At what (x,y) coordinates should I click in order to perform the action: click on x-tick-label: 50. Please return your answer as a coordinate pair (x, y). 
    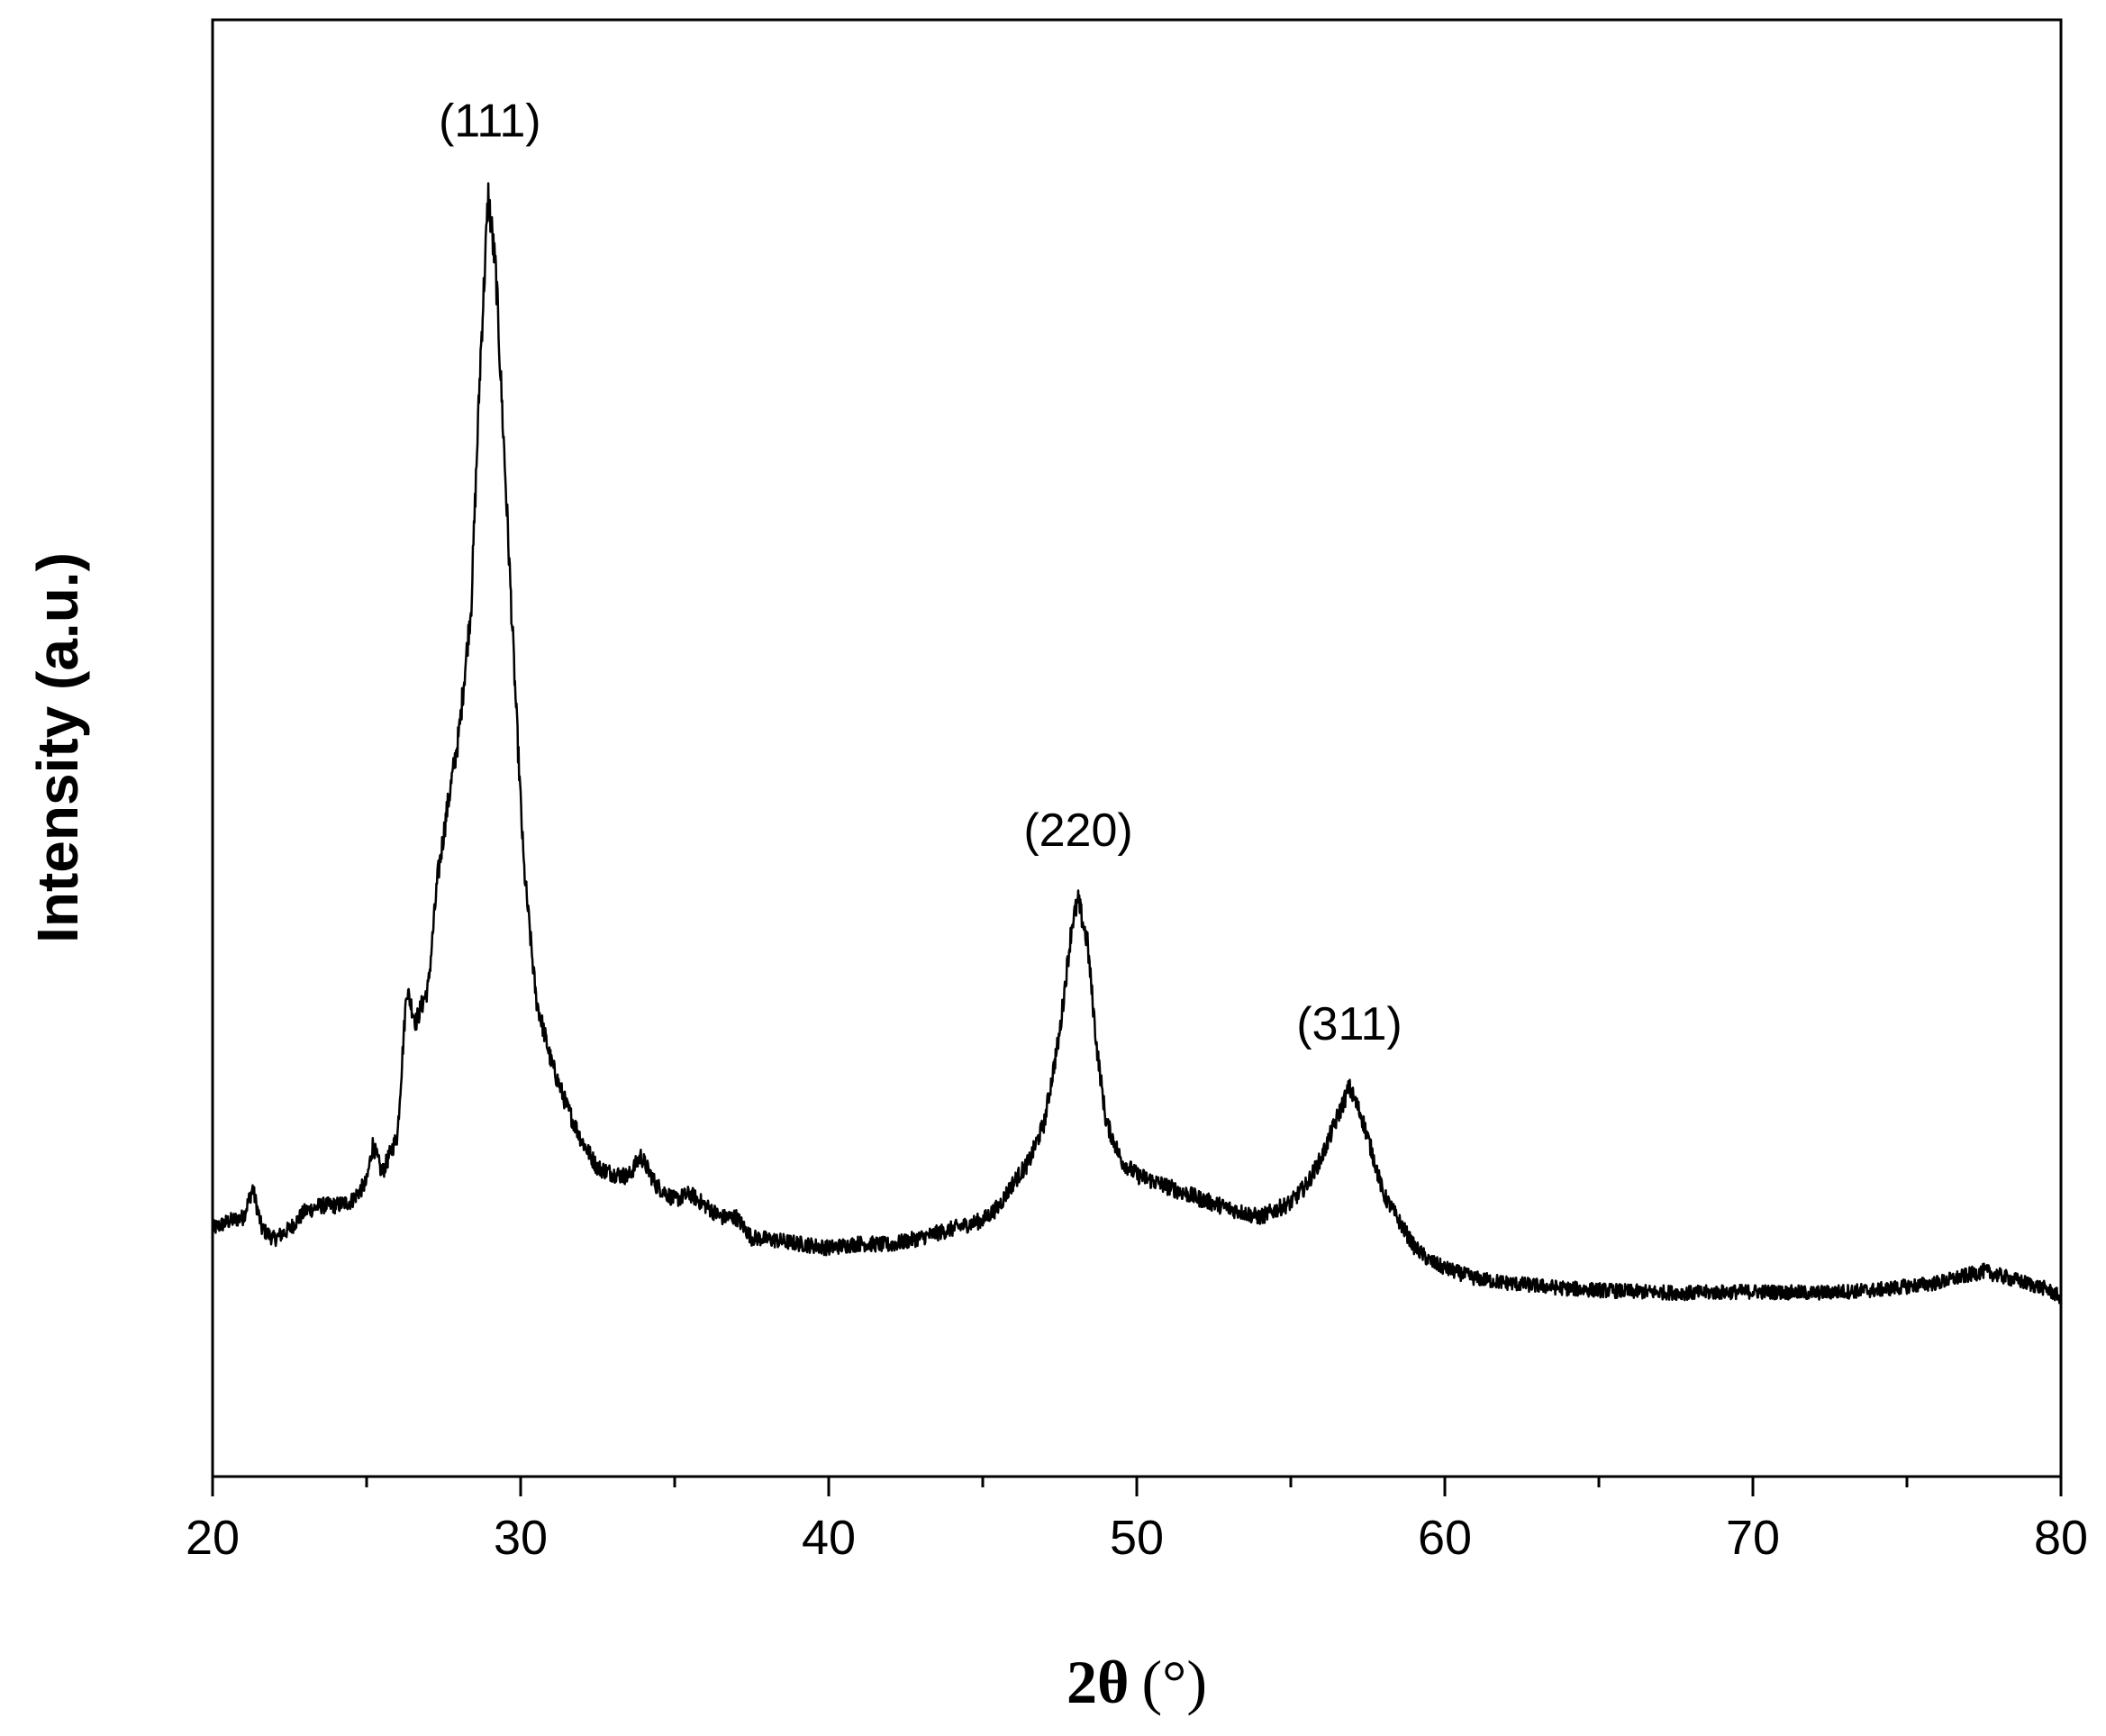
    Looking at the image, I should click on (1137, 1538).